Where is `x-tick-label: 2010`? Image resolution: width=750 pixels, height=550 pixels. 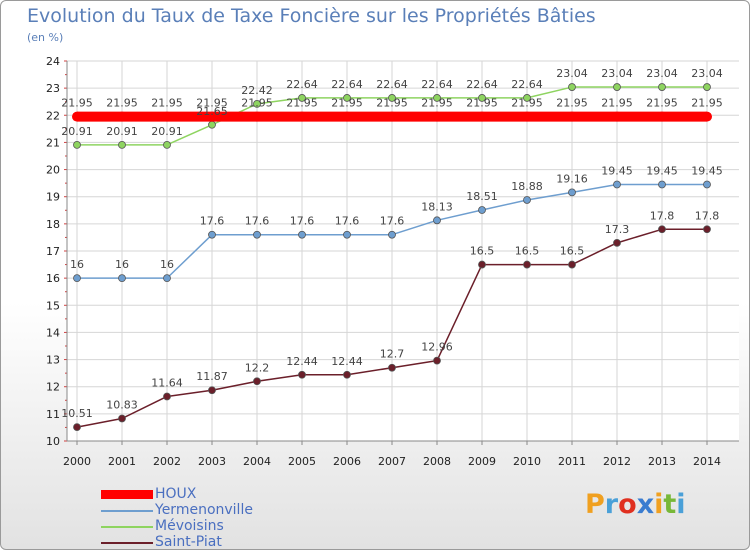 x-tick-label: 2010 is located at coordinates (527, 461).